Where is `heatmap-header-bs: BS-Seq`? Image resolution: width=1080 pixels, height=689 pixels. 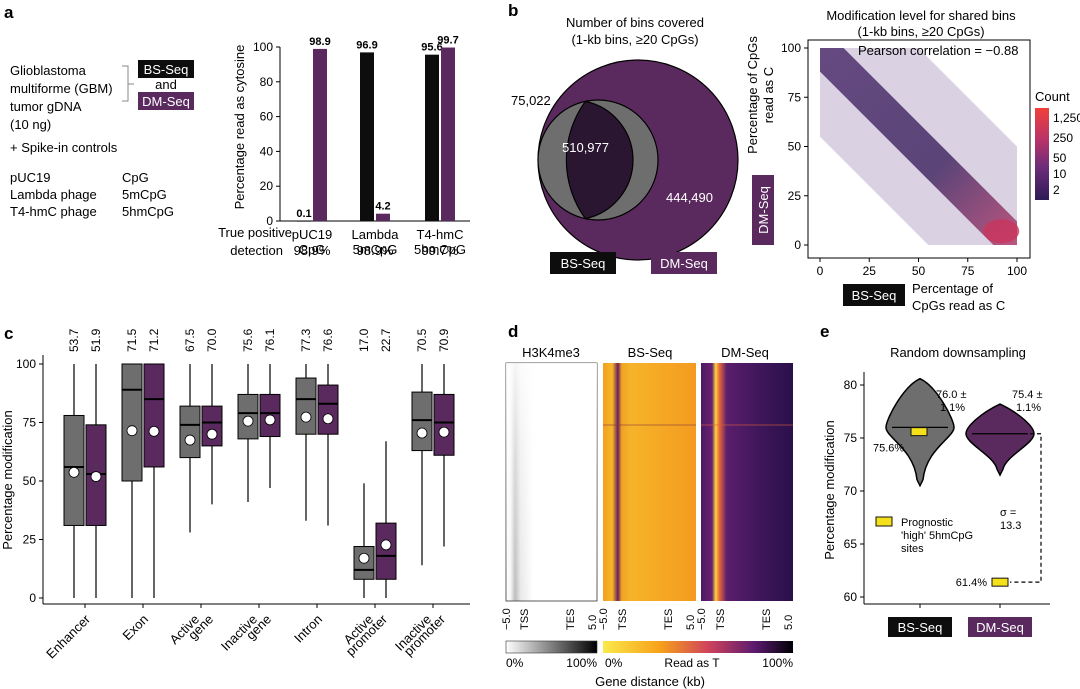
heatmap-header-bs: BS-Seq is located at coordinates (650, 352).